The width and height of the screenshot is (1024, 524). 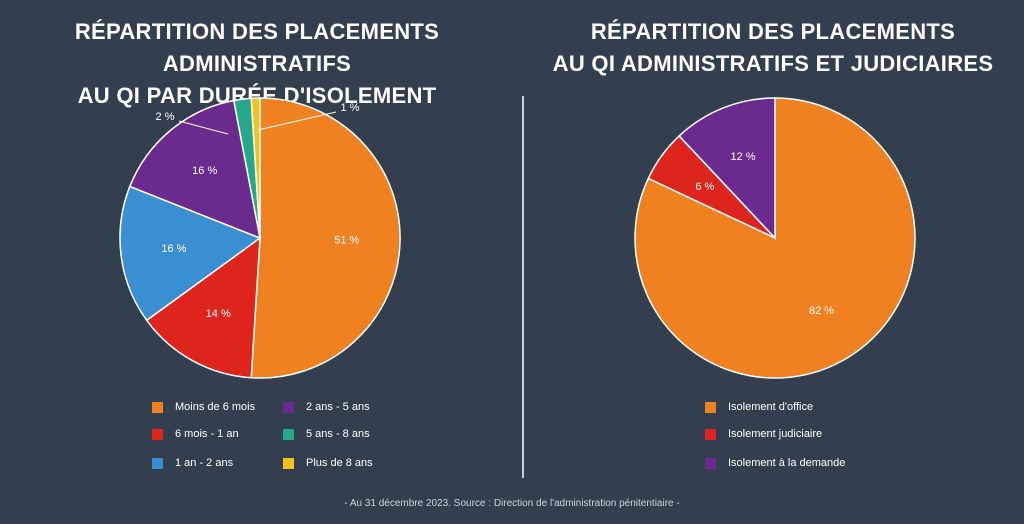 I want to click on legend-item-isolement-judiciaire: Isolement judiciaire, so click(x=763, y=434).